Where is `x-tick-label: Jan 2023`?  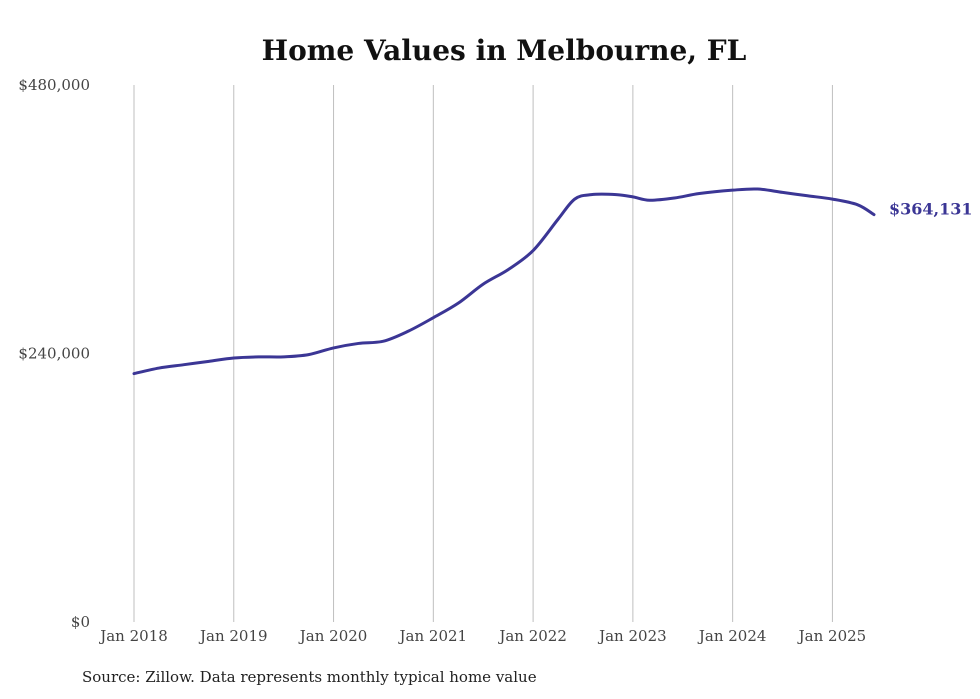 x-tick-label: Jan 2023 is located at coordinates (632, 636).